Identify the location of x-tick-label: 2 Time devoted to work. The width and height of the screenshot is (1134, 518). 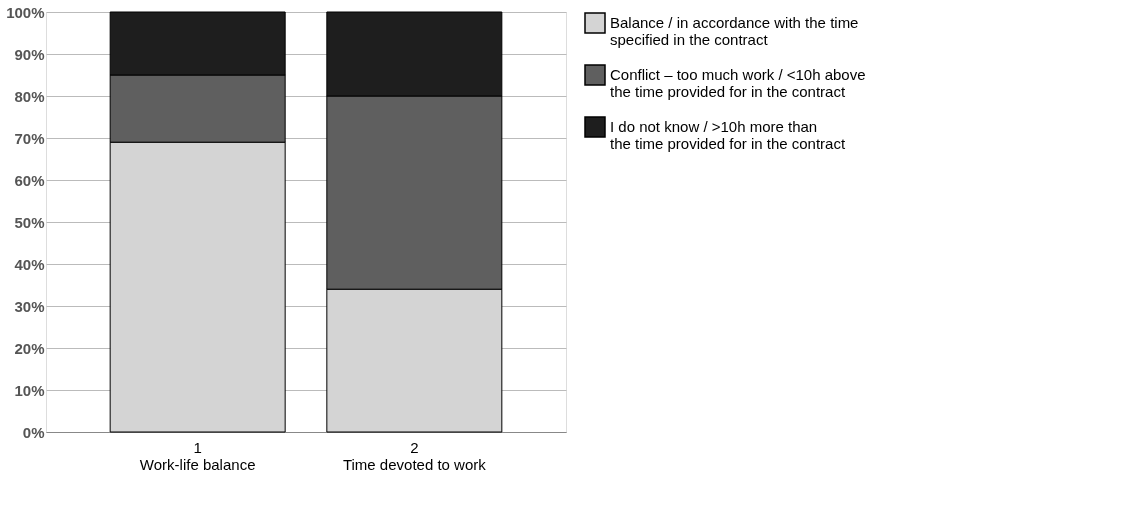
(414, 455).